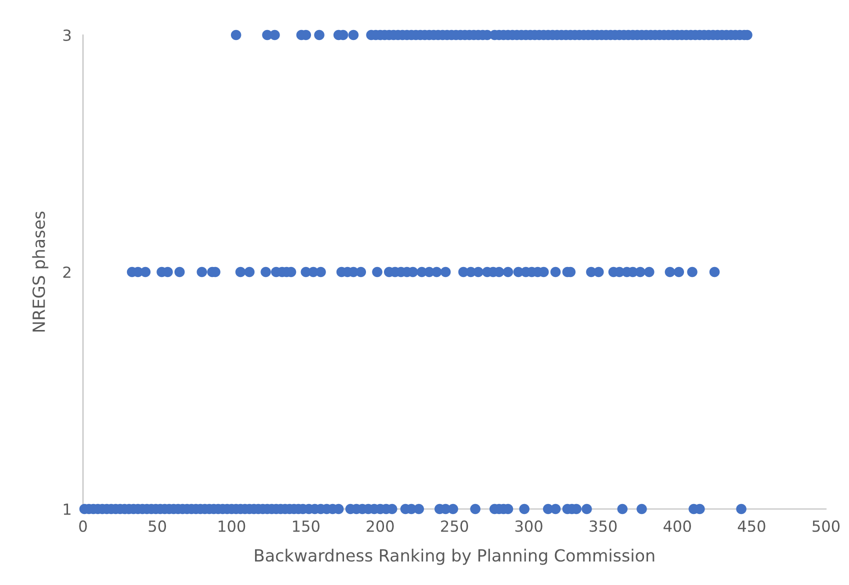 The height and width of the screenshot is (585, 849). What do you see at coordinates (66, 272) in the screenshot?
I see `y-tick-label: 2` at bounding box center [66, 272].